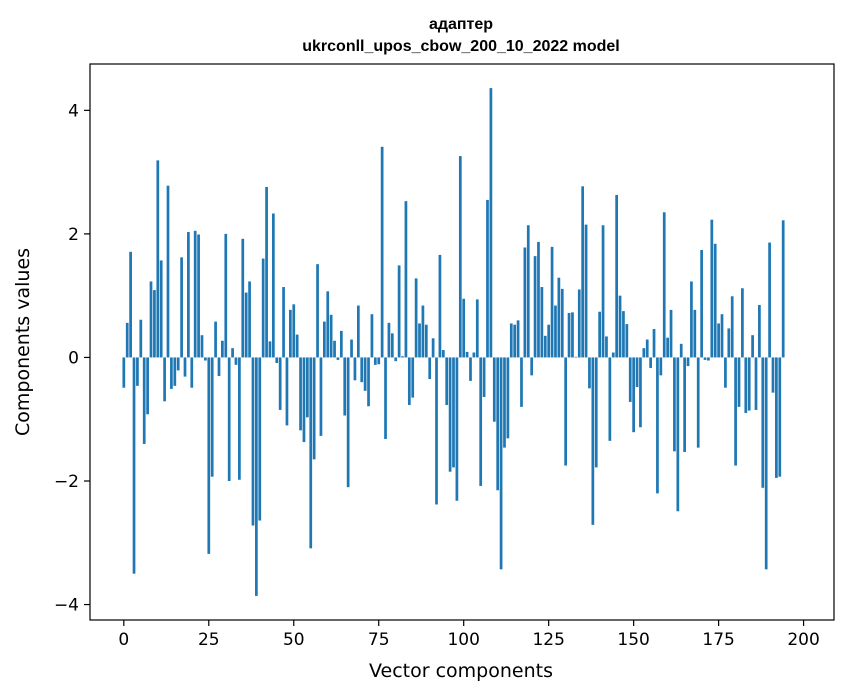 Image resolution: width=847 pixels, height=696 pixels. What do you see at coordinates (66, 606) in the screenshot?
I see `y-tick-label: −4` at bounding box center [66, 606].